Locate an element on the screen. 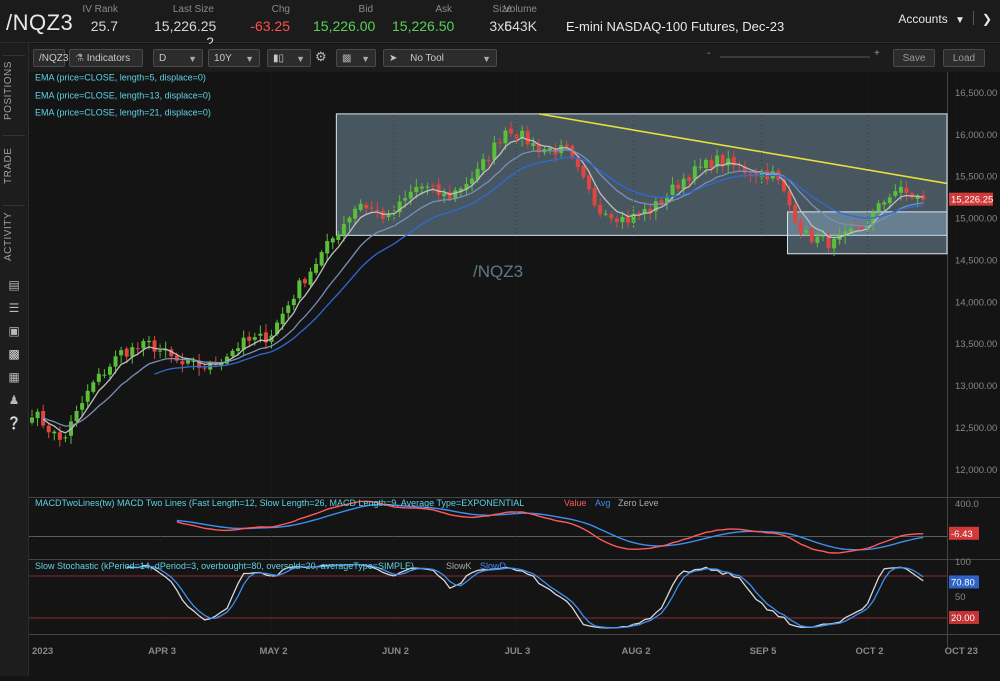 This screenshot has width=1000, height=681. help-icon: ❔ is located at coordinates (14, 423).